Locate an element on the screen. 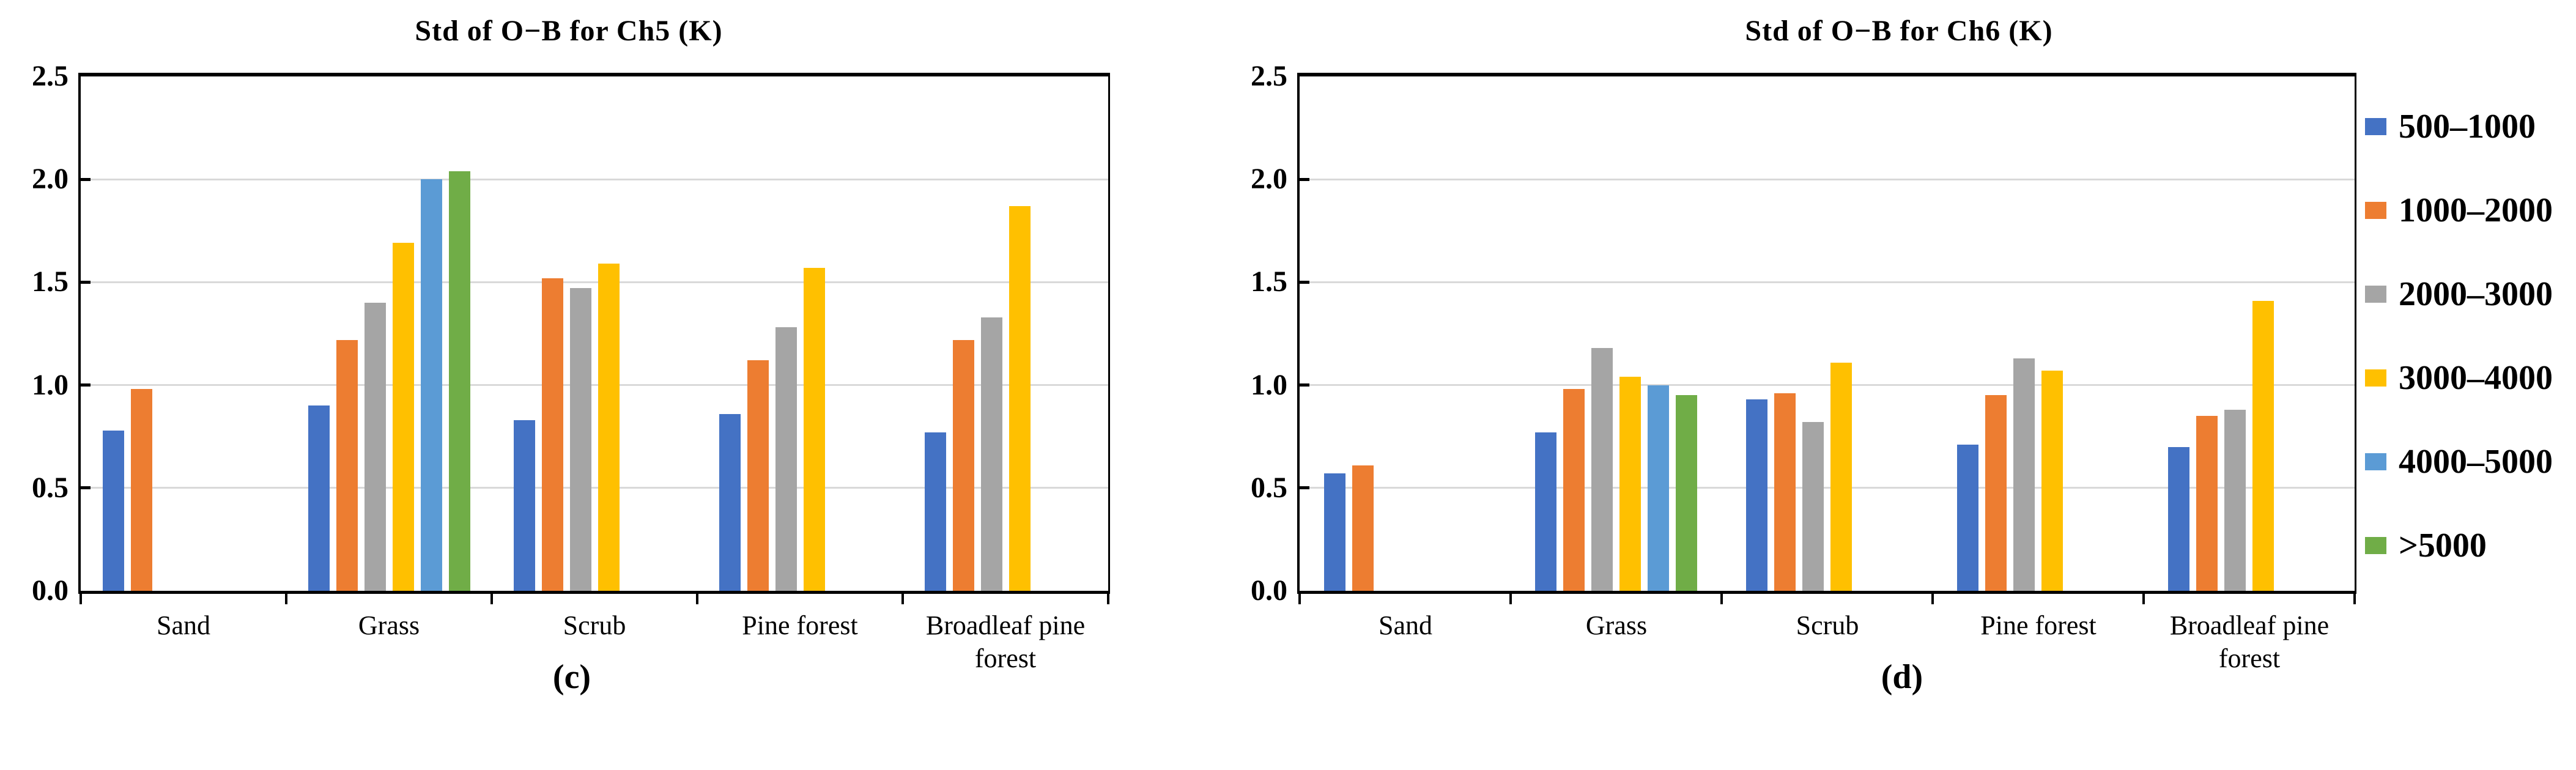  legend-label: >5000 is located at coordinates (2443, 546).